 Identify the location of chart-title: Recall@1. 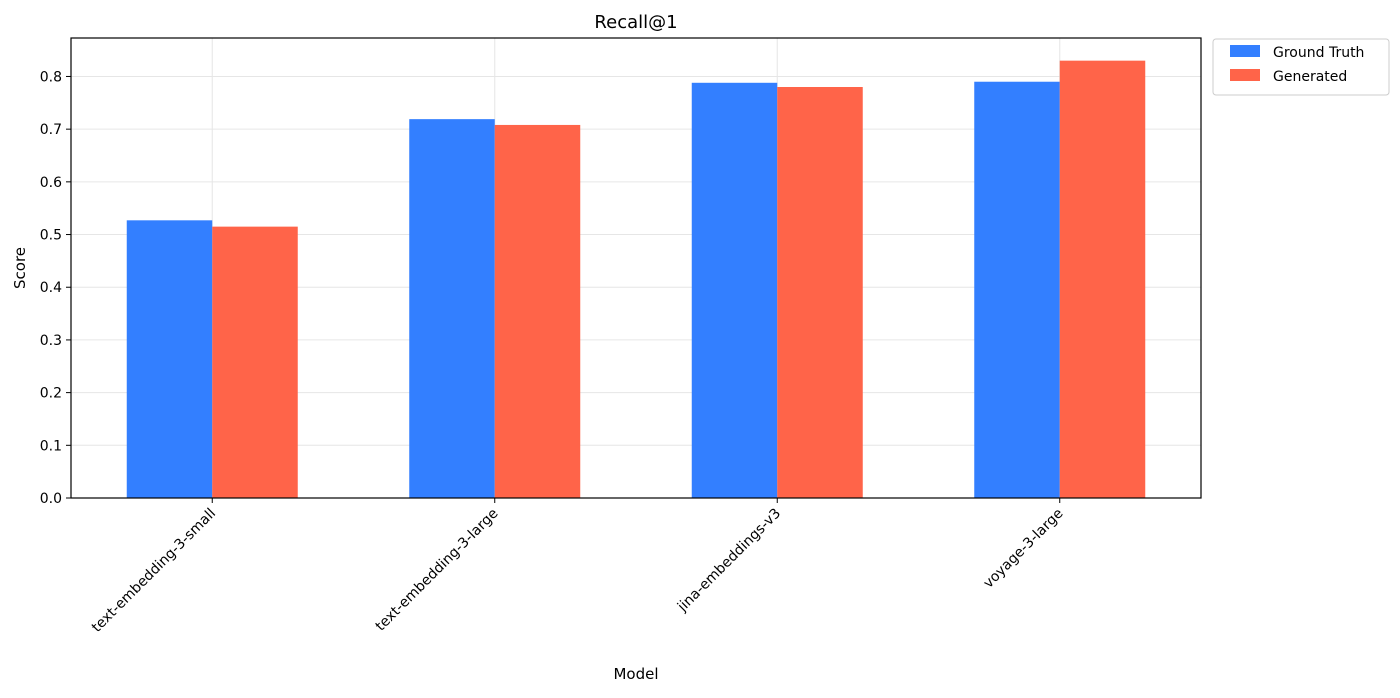
(635, 22).